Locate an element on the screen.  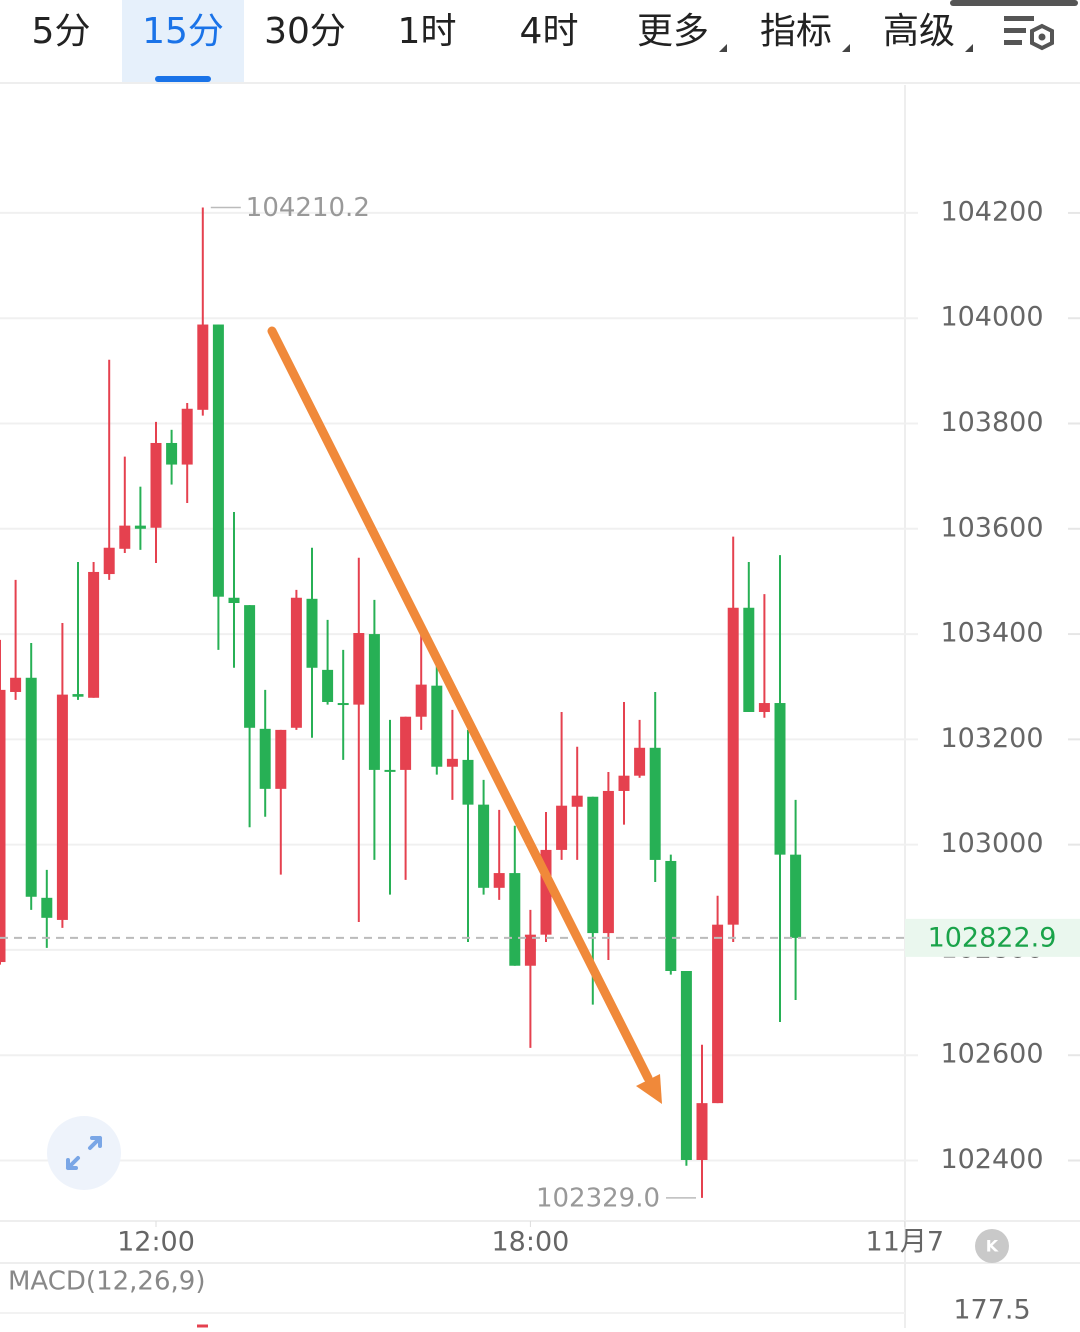
last-price-box is located at coordinates (992, 937).